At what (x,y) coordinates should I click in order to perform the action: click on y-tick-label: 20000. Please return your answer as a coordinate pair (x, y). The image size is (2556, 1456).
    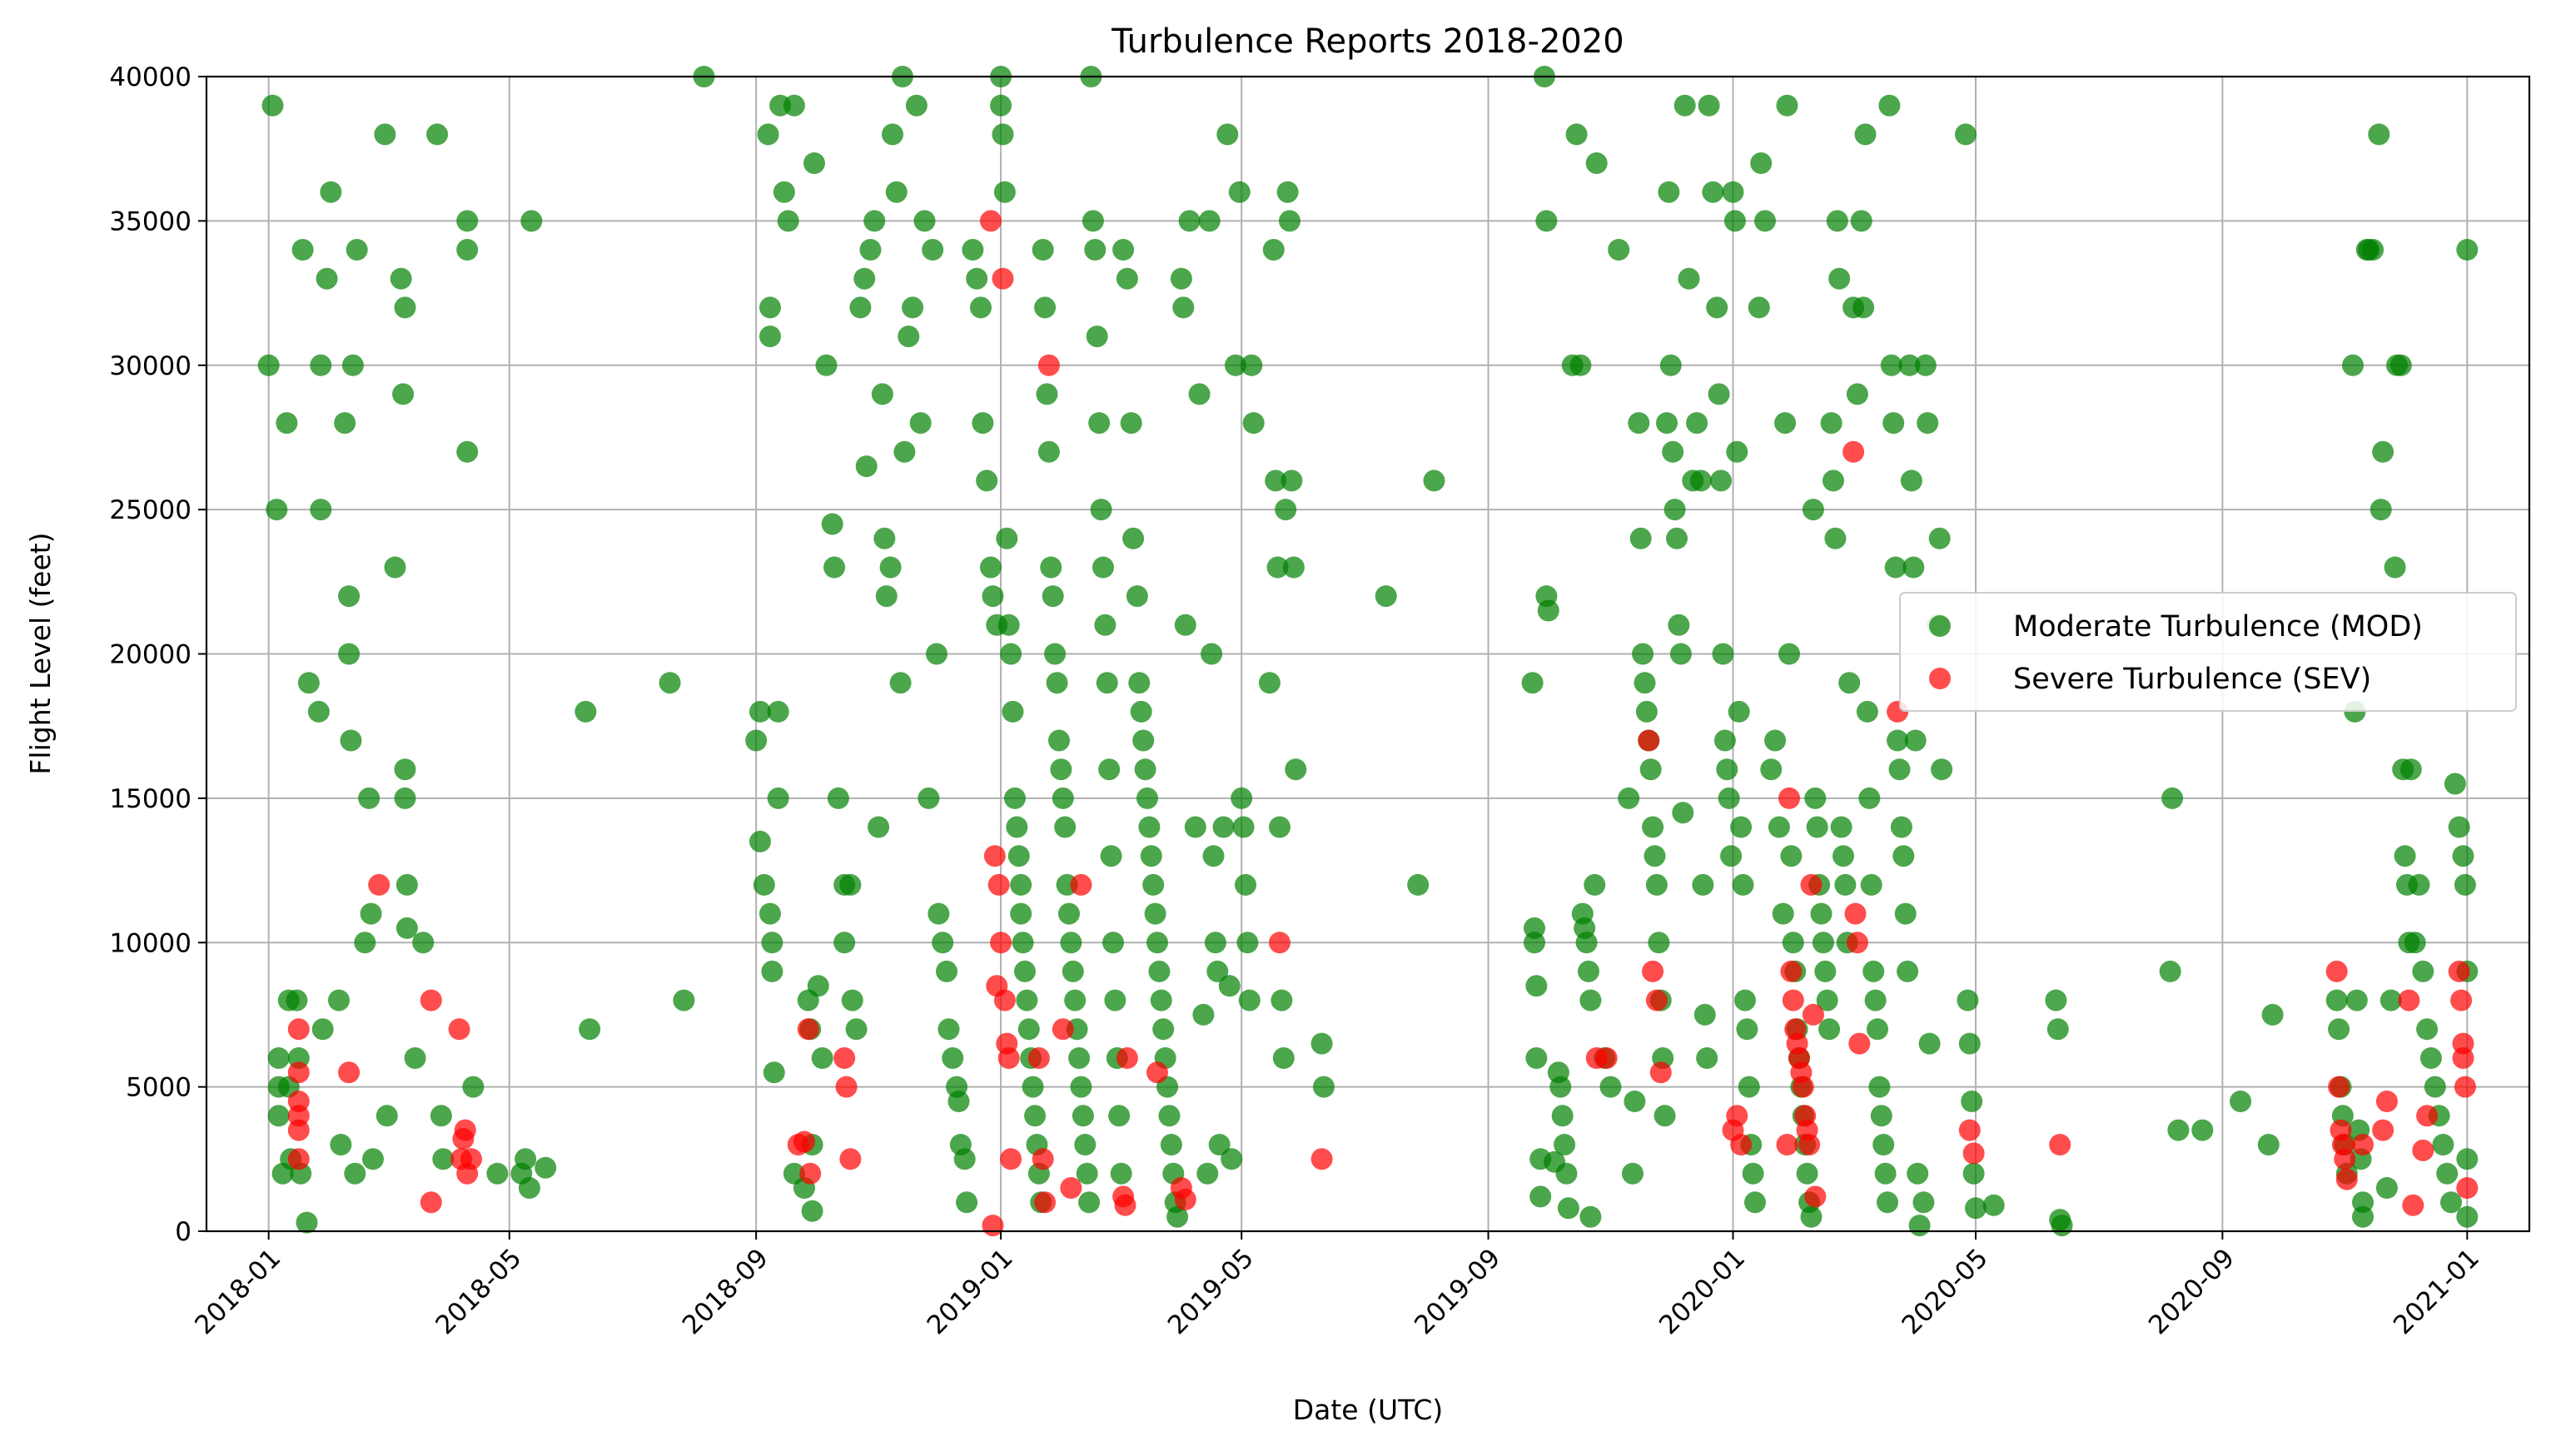
    Looking at the image, I should click on (150, 655).